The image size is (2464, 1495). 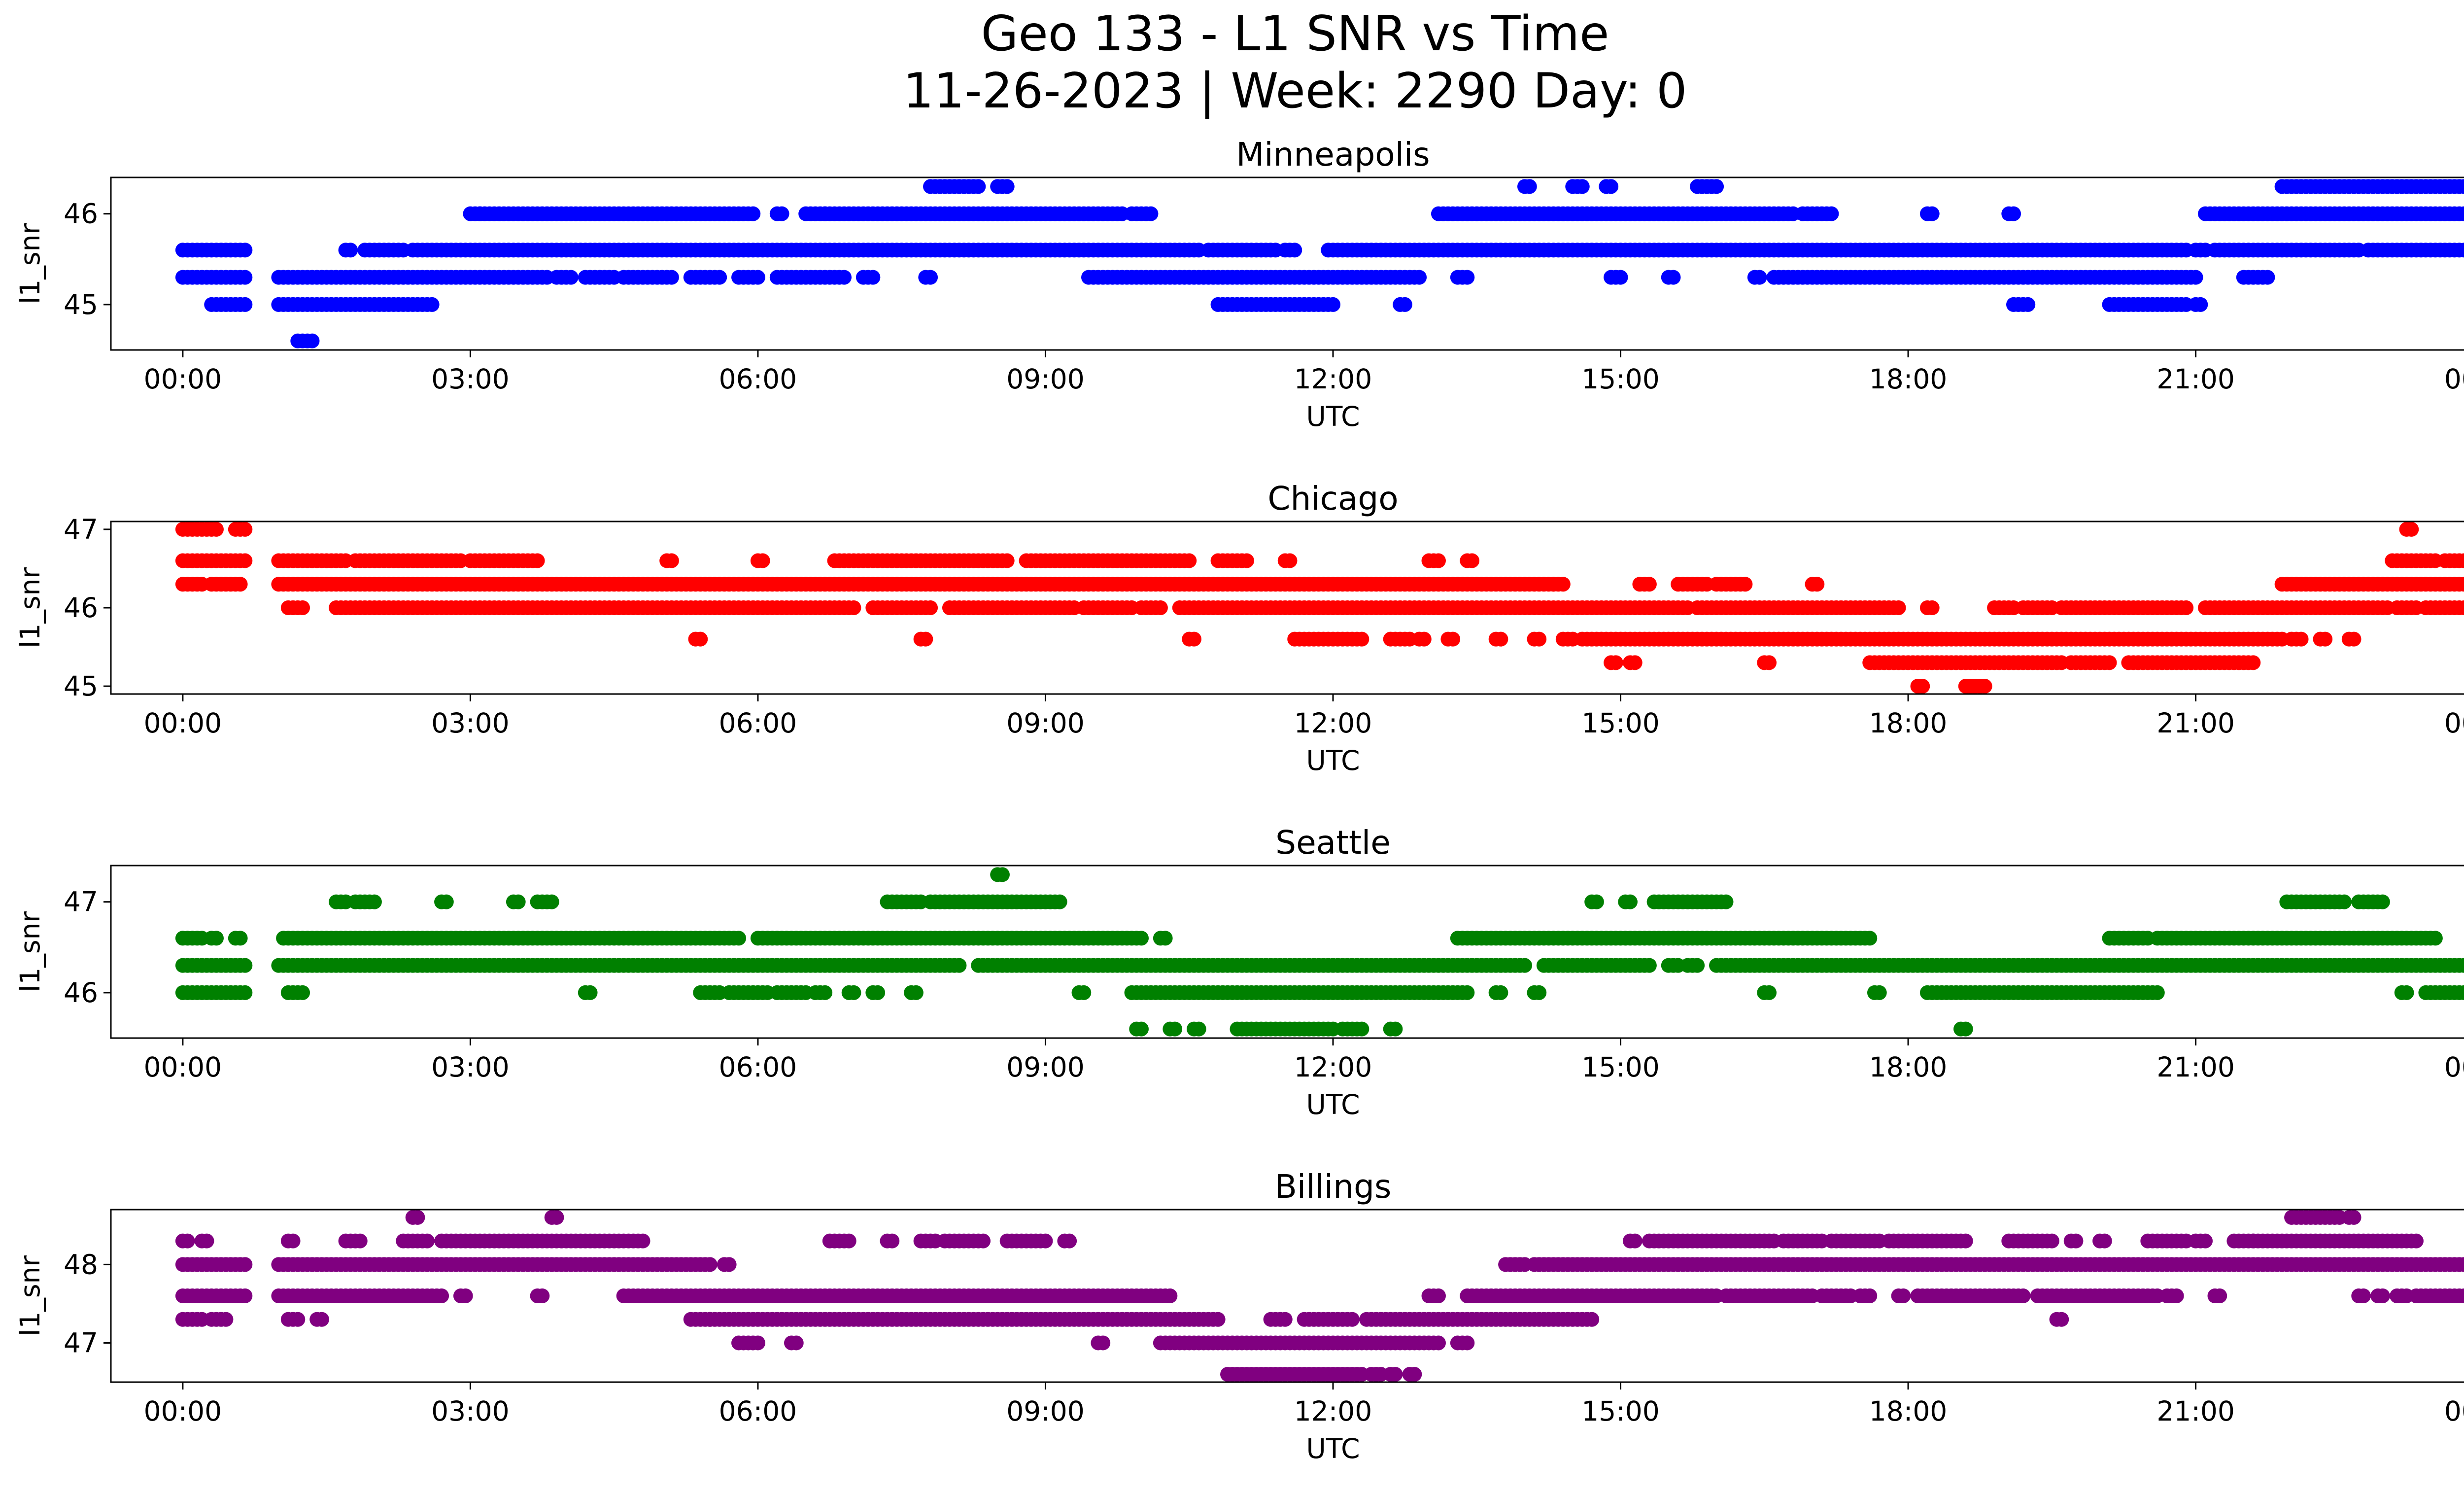 What do you see at coordinates (1333, 843) in the screenshot?
I see `seattle-title: Seattle` at bounding box center [1333, 843].